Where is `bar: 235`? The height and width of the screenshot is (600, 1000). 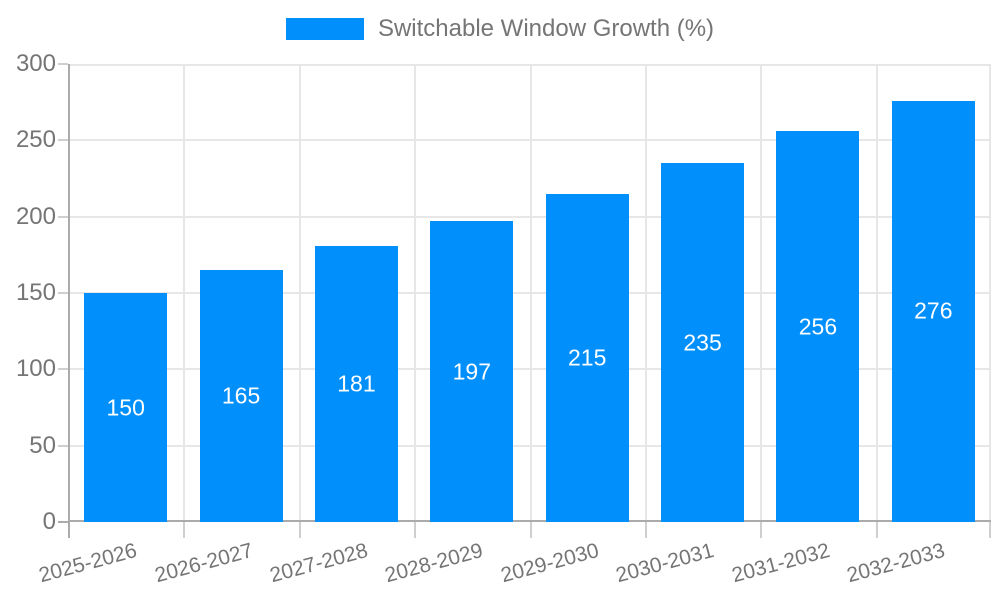
bar: 235 is located at coordinates (703, 342).